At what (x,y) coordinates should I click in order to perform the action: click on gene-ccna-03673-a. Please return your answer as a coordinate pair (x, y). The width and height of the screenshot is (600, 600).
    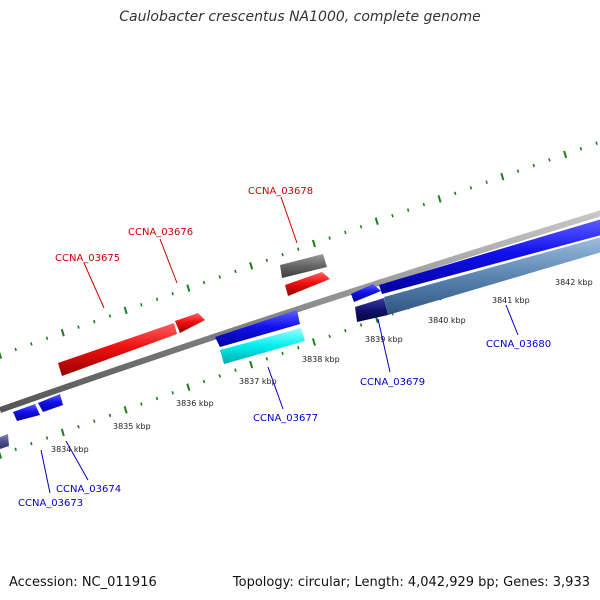
    Looking at the image, I should click on (4, 441).